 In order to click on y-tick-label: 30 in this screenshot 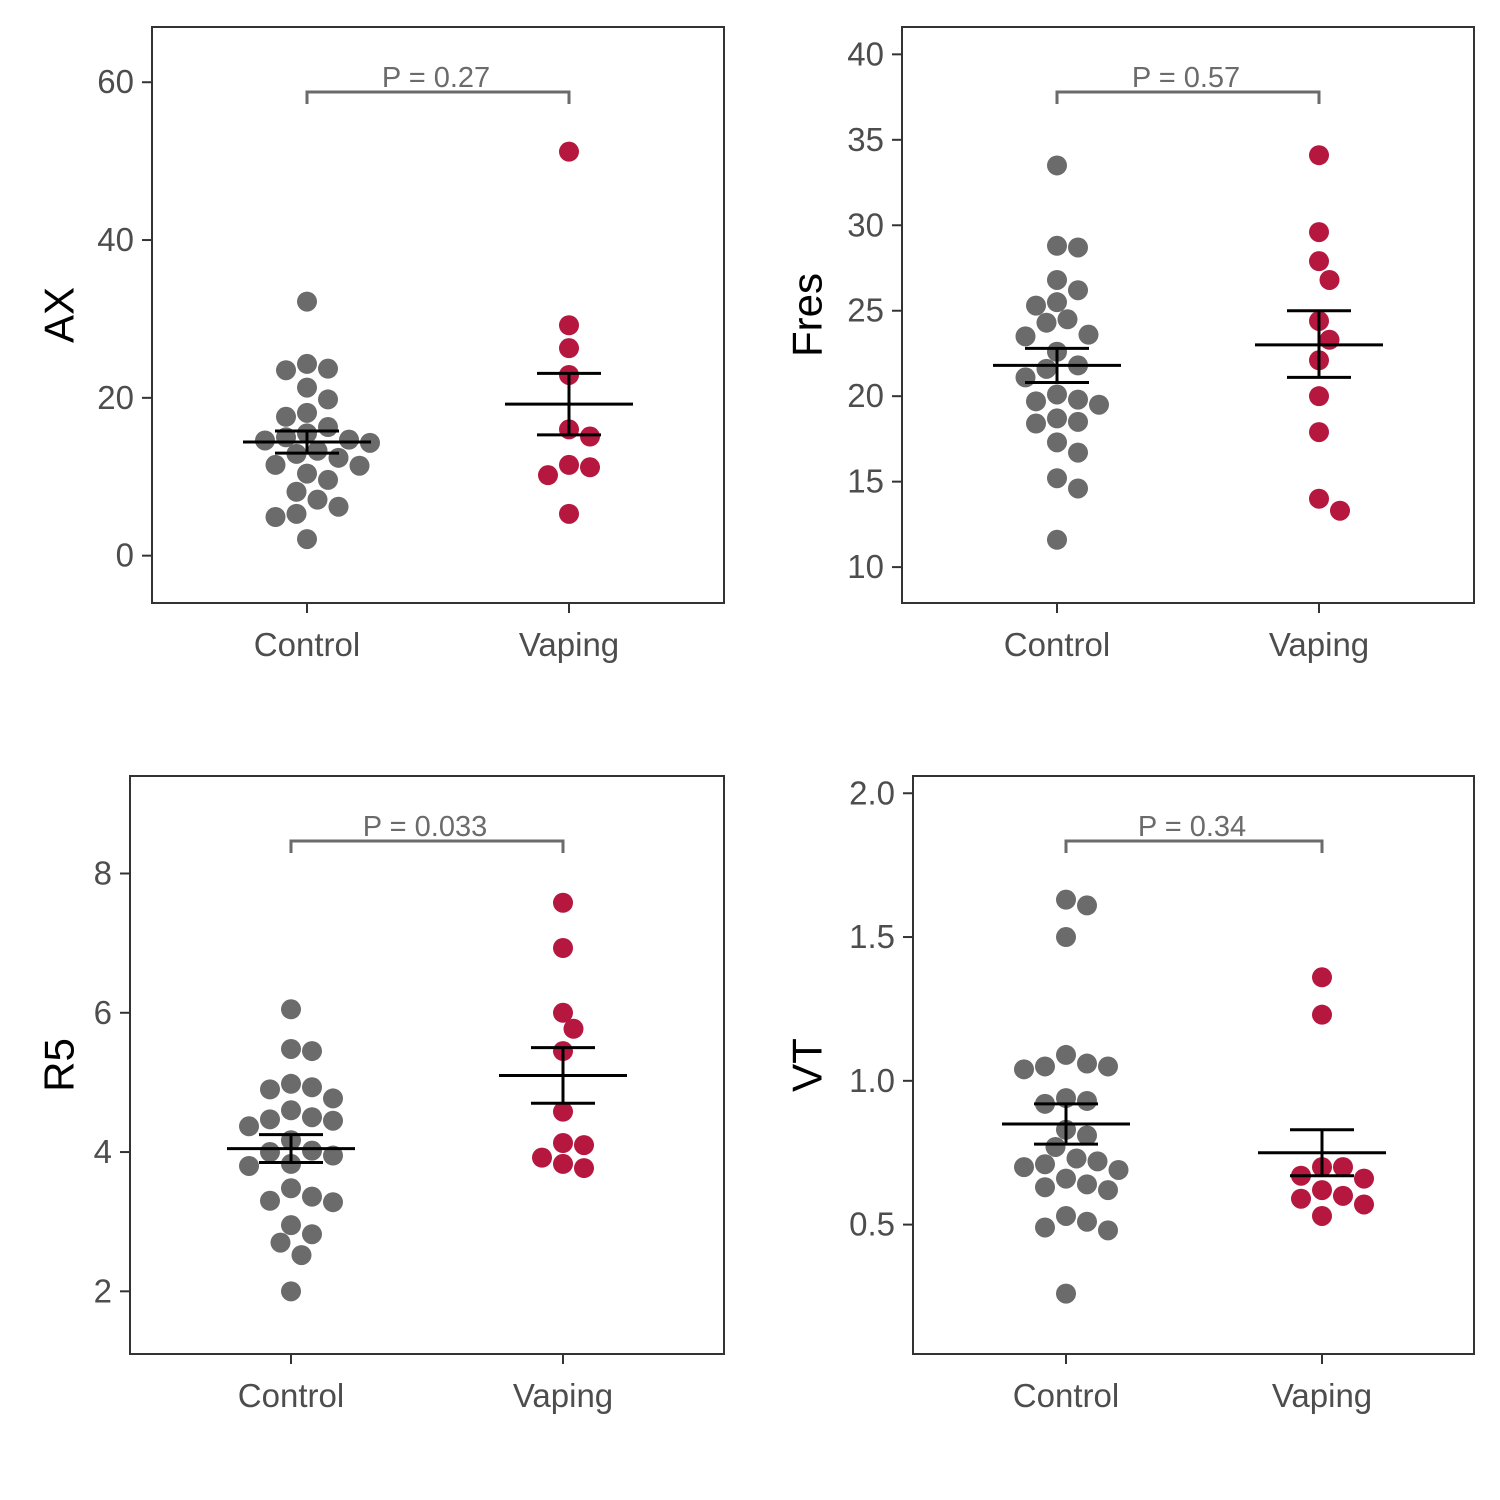, I will do `click(865, 224)`.